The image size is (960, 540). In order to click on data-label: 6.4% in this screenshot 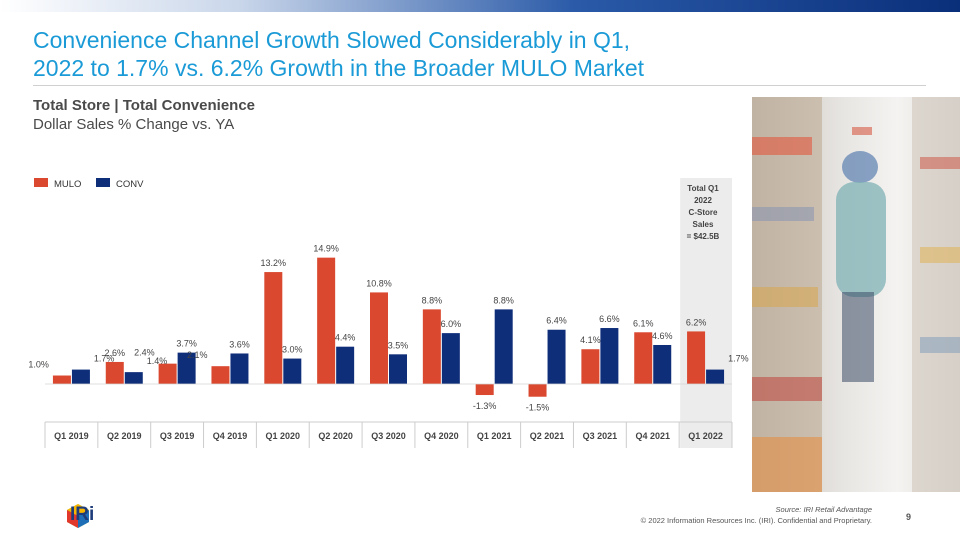, I will do `click(556, 321)`.